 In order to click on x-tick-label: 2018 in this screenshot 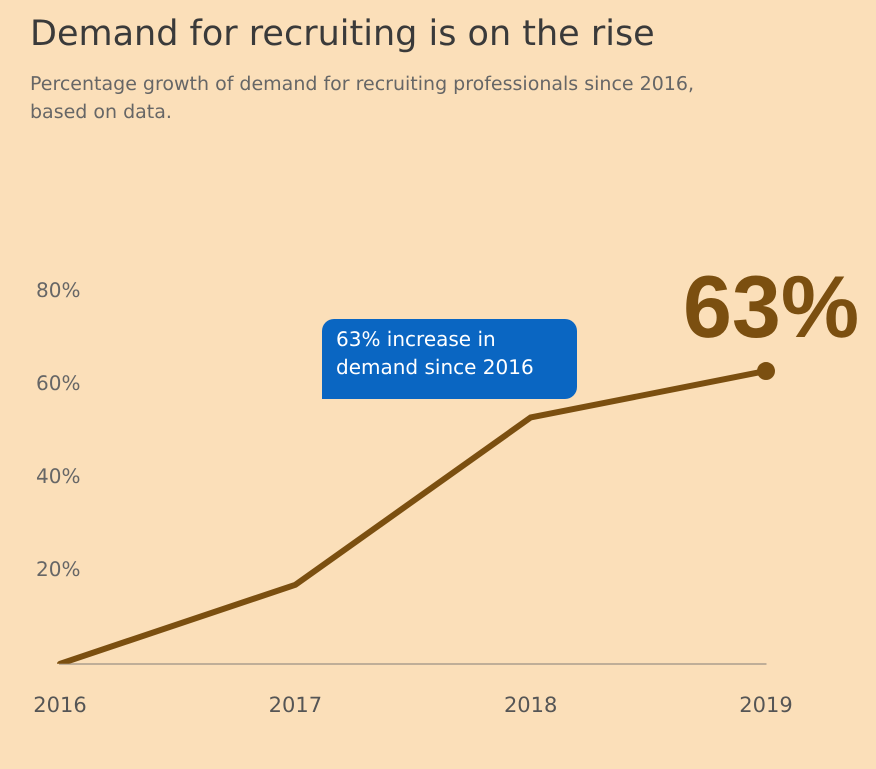, I will do `click(531, 704)`.